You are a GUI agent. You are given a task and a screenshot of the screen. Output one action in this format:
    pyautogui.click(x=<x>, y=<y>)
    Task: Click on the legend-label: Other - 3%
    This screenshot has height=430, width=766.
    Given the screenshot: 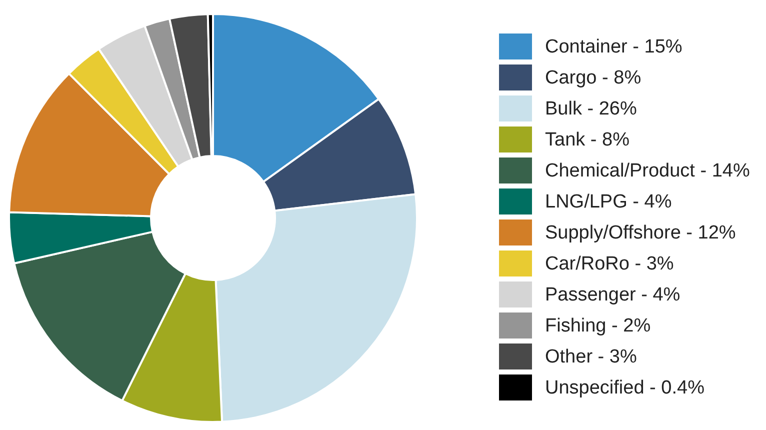 What is the action you would take?
    pyautogui.click(x=591, y=357)
    